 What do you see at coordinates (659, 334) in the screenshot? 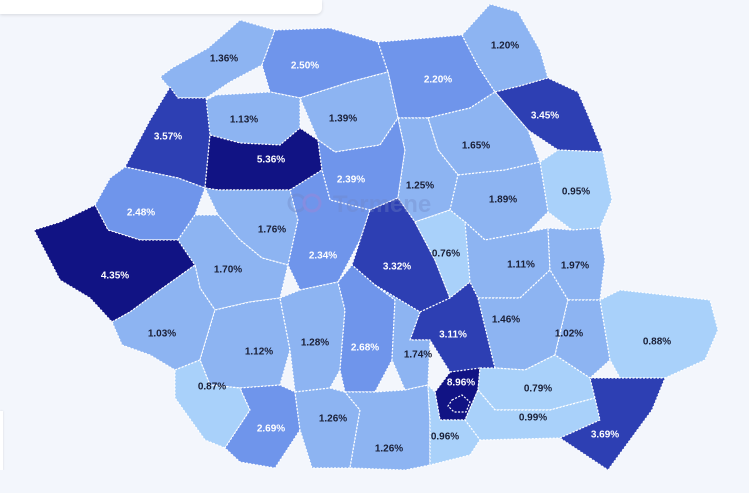
I see `county-region-c28` at bounding box center [659, 334].